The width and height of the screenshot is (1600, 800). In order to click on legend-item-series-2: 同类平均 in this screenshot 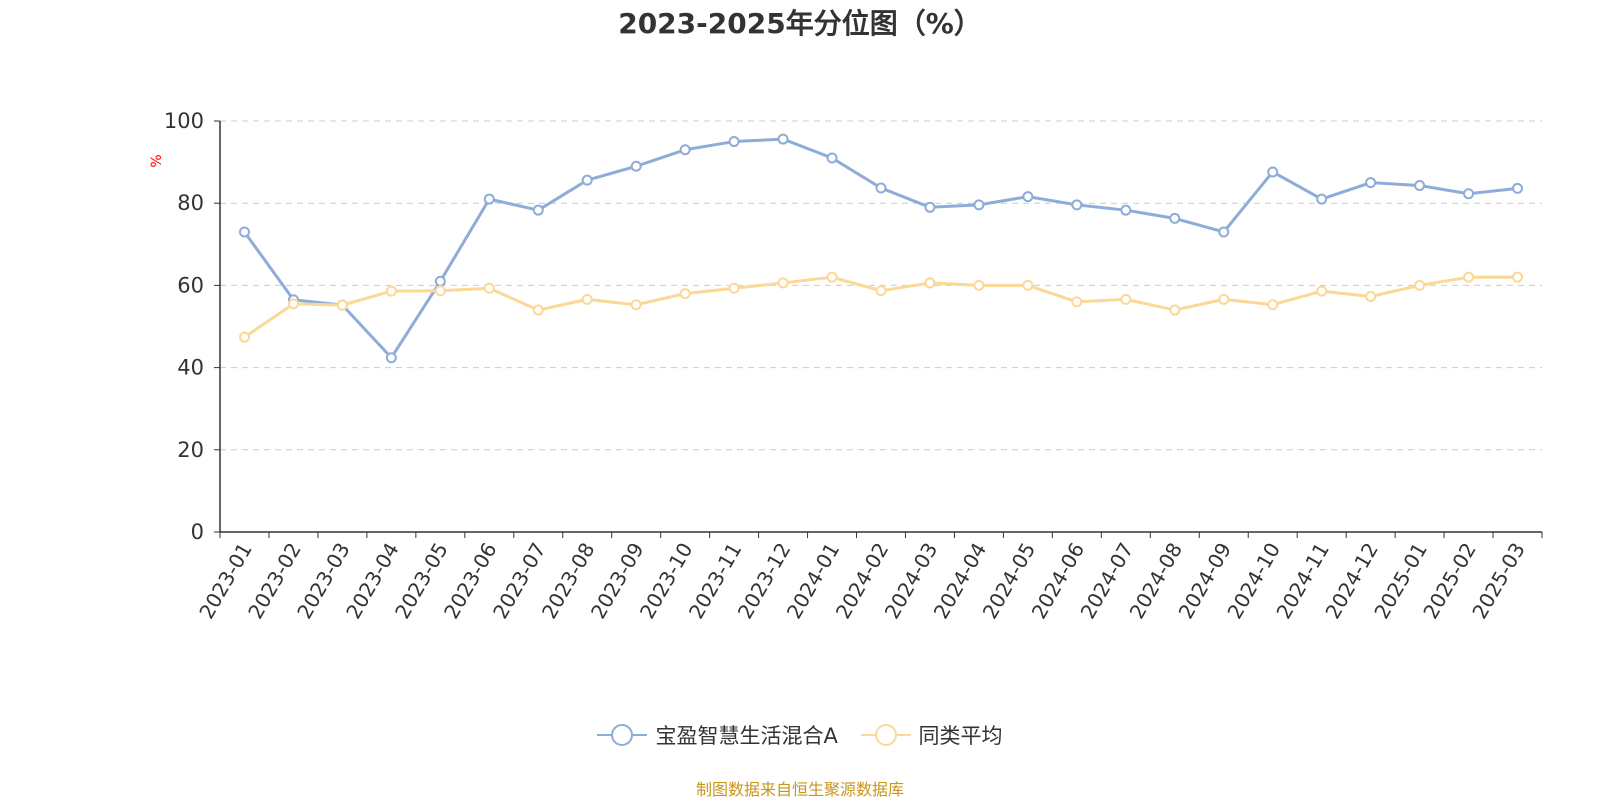, I will do `click(931, 735)`.